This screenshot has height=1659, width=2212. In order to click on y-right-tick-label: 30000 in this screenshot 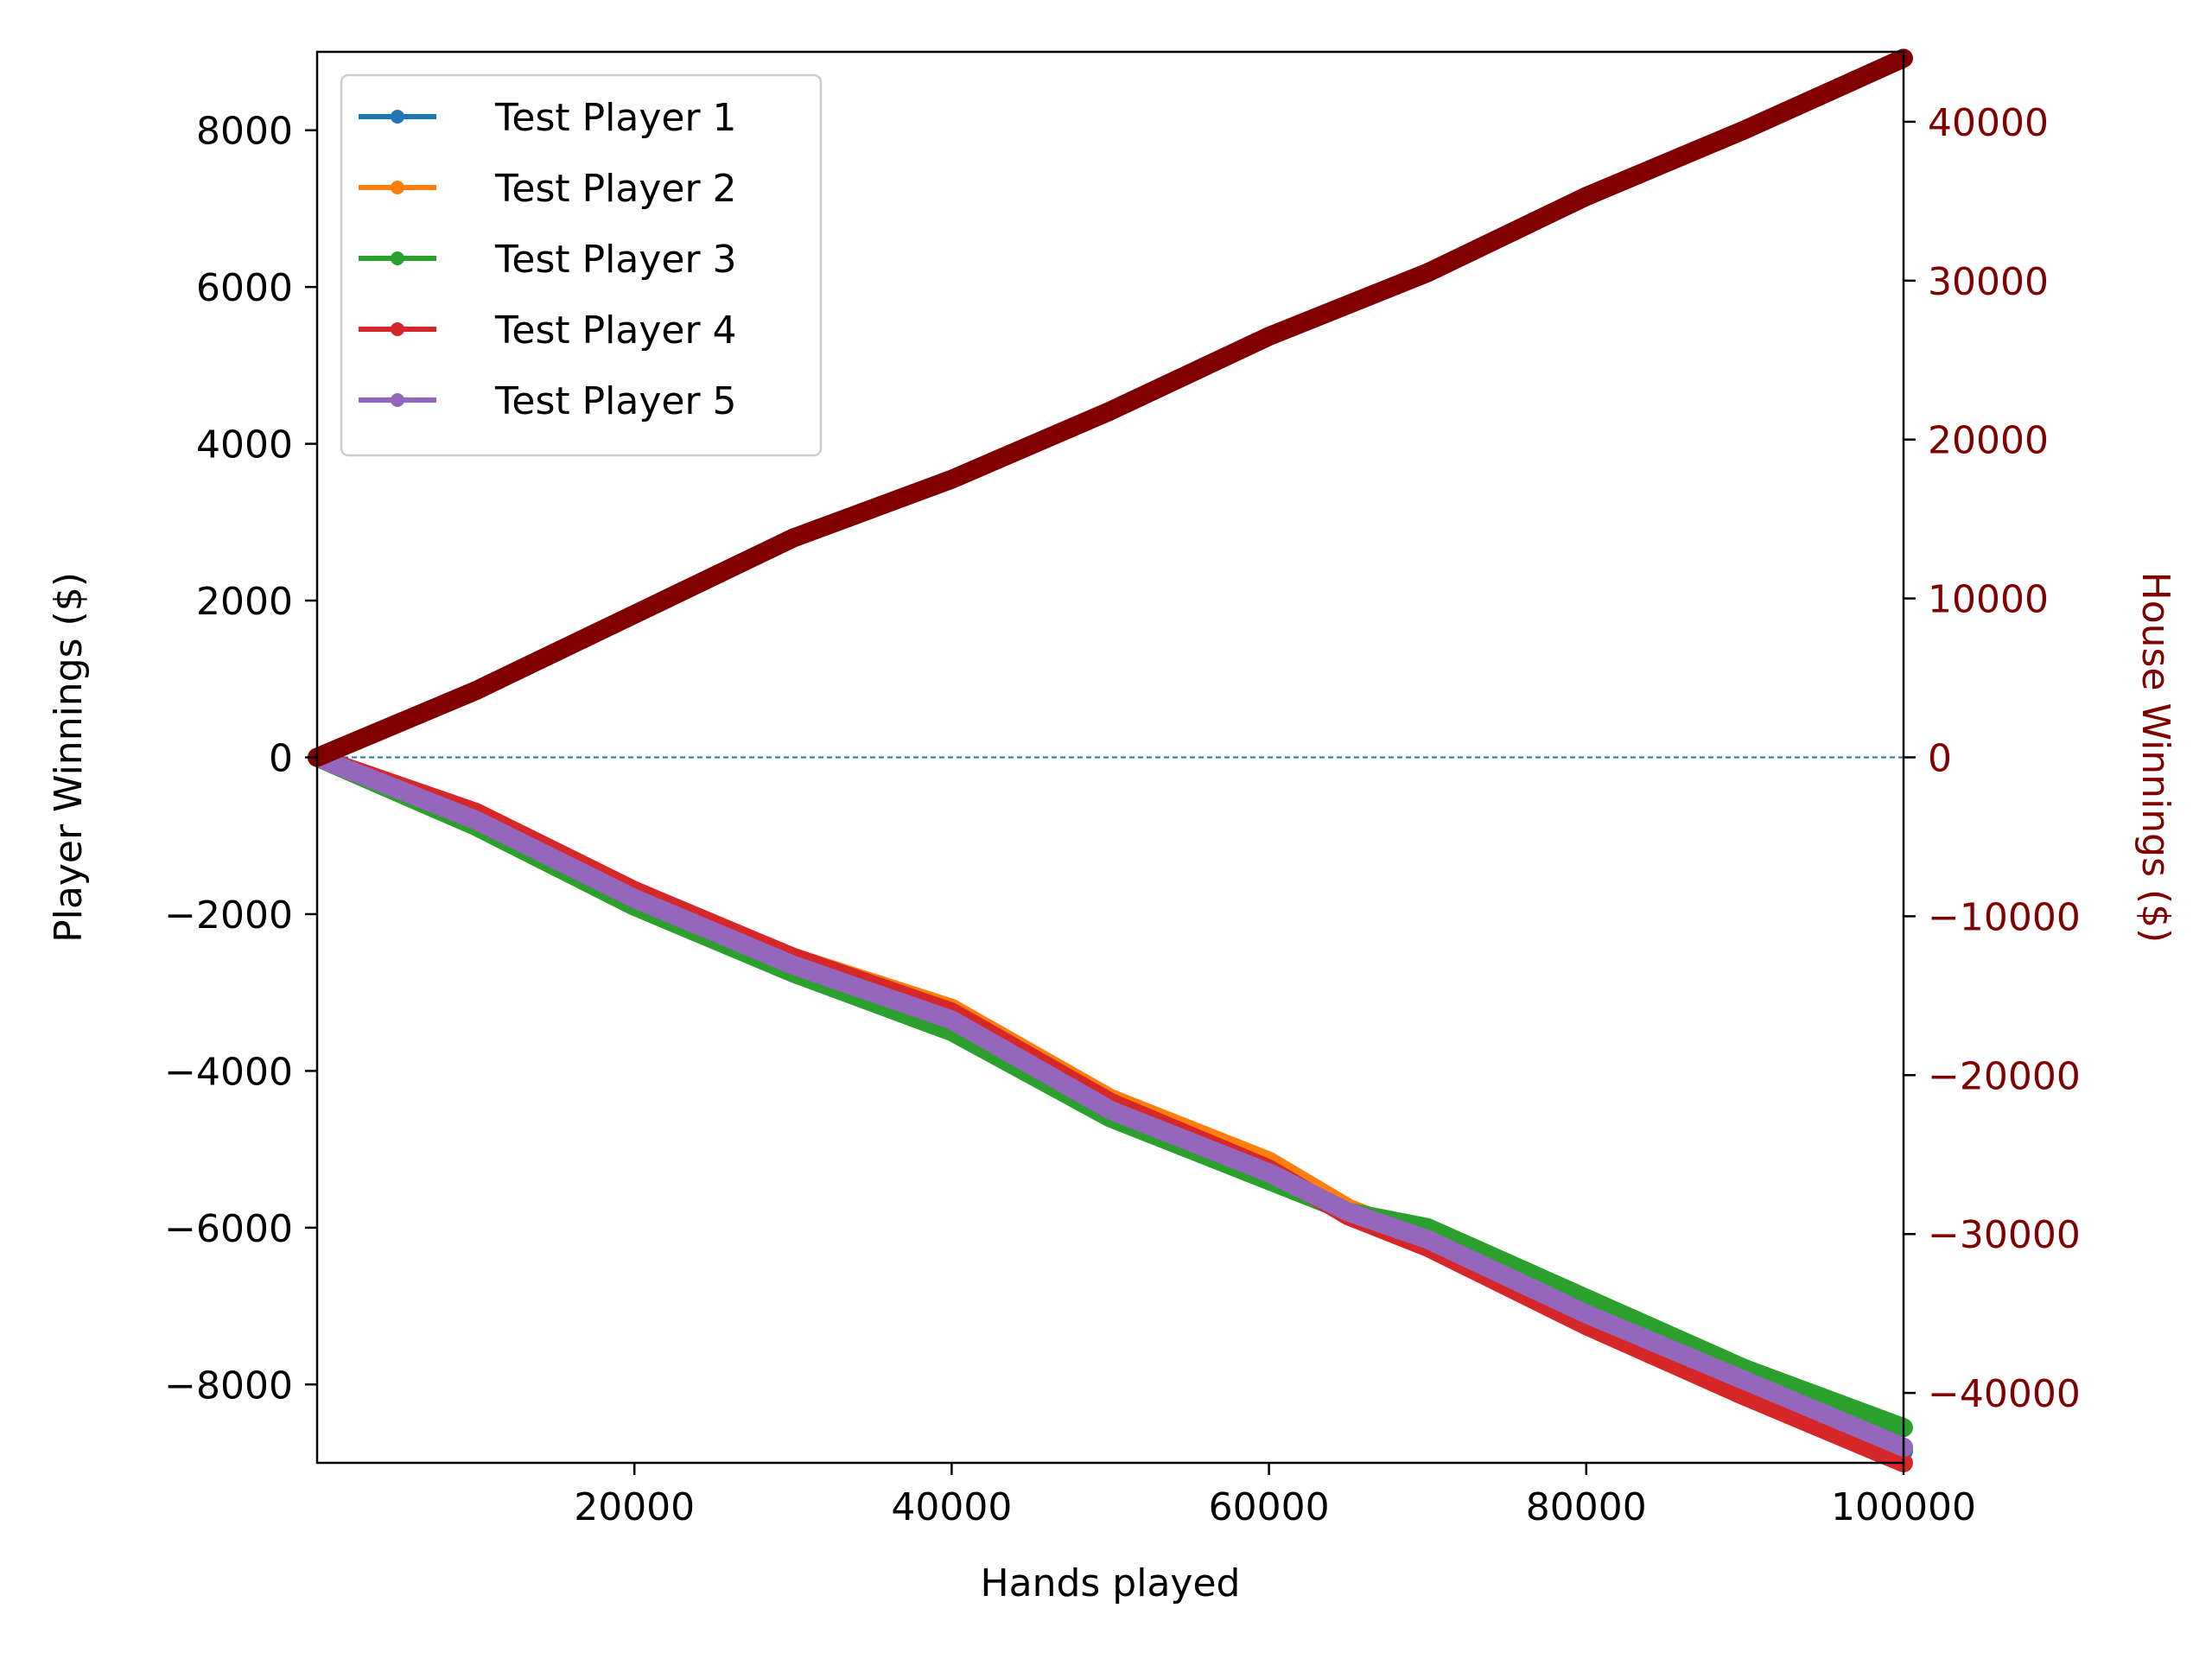, I will do `click(1989, 282)`.